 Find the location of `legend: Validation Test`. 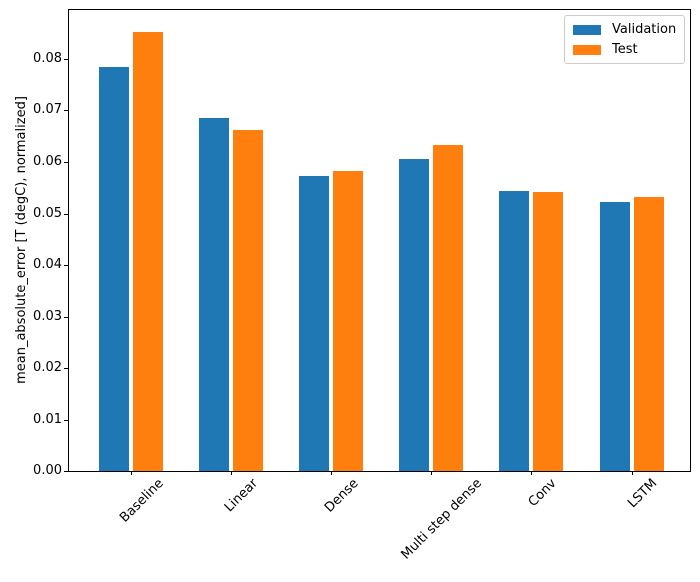

legend: Validation Test is located at coordinates (625, 39).